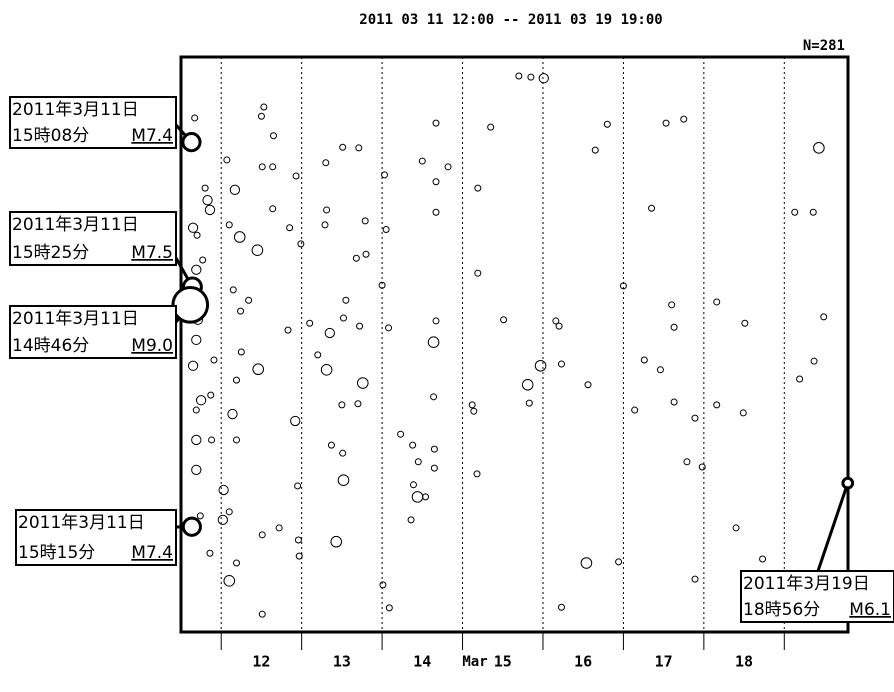 The image size is (894, 692). What do you see at coordinates (833, 527) in the screenshot?
I see `leader-line` at bounding box center [833, 527].